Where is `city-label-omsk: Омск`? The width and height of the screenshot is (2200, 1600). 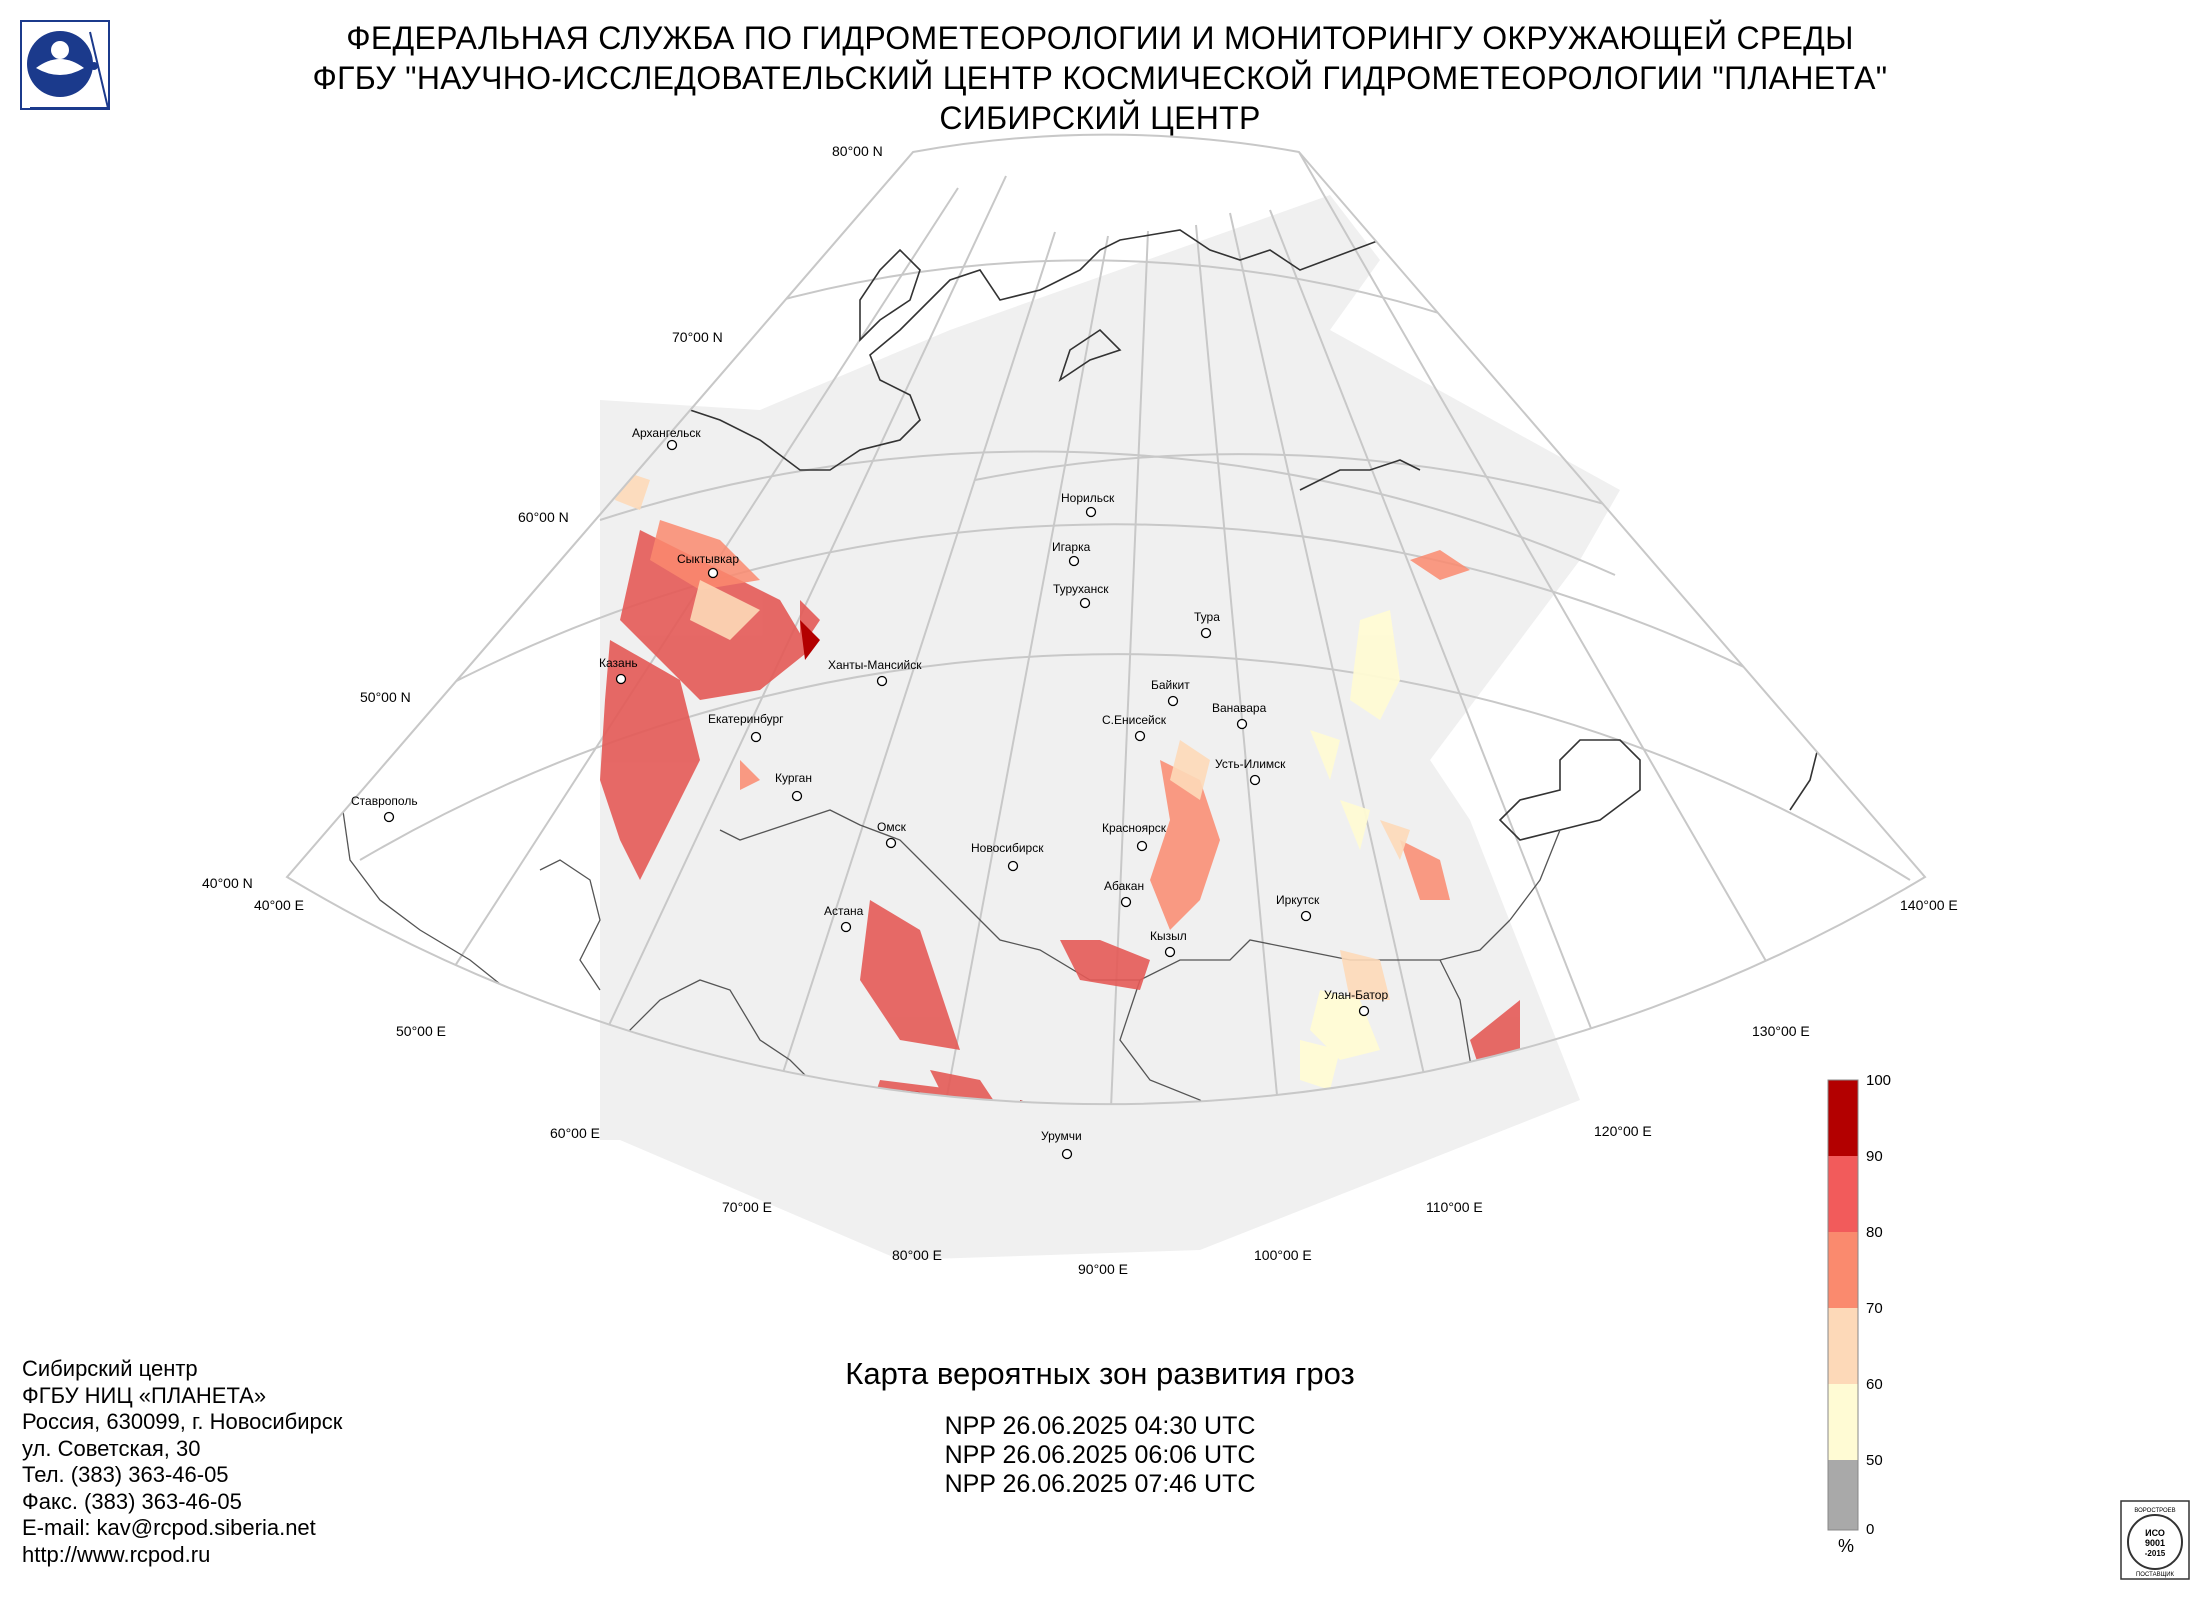 city-label-omsk: Омск is located at coordinates (892, 827).